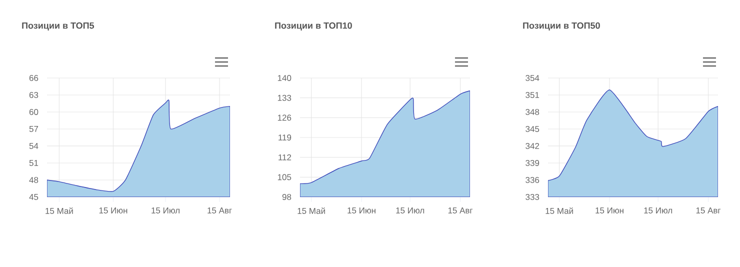  What do you see at coordinates (285, 117) in the screenshot?
I see `y-tick-label: 126` at bounding box center [285, 117].